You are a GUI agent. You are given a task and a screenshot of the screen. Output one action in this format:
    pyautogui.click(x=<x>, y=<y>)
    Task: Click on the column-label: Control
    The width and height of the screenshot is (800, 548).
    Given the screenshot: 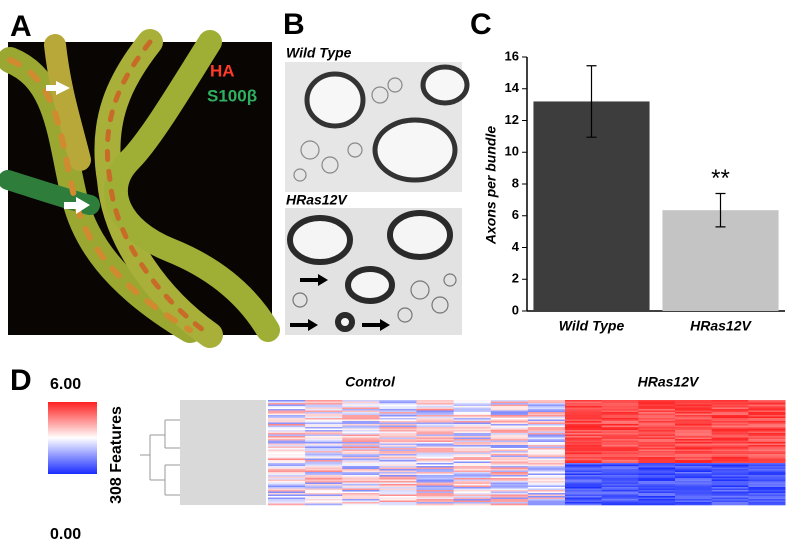 What is the action you would take?
    pyautogui.click(x=370, y=382)
    